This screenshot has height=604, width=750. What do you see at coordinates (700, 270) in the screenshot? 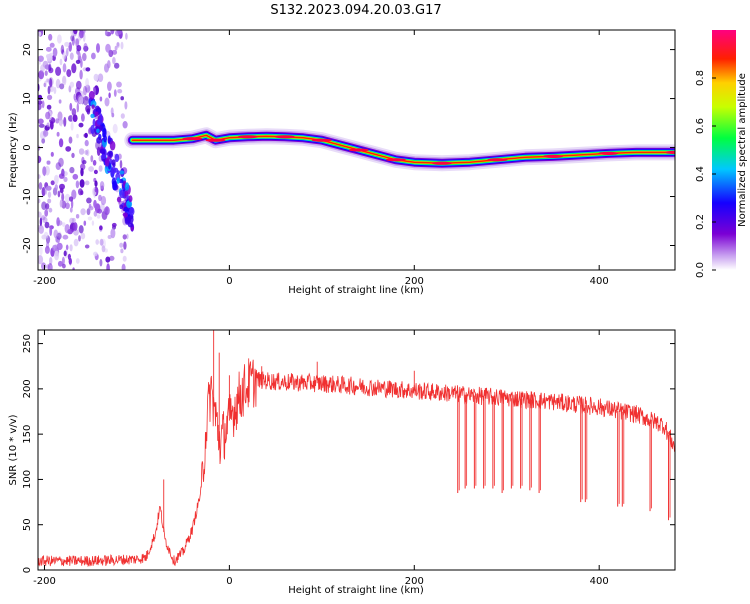
I see `colorbar-tick-label: 0.0` at bounding box center [700, 270].